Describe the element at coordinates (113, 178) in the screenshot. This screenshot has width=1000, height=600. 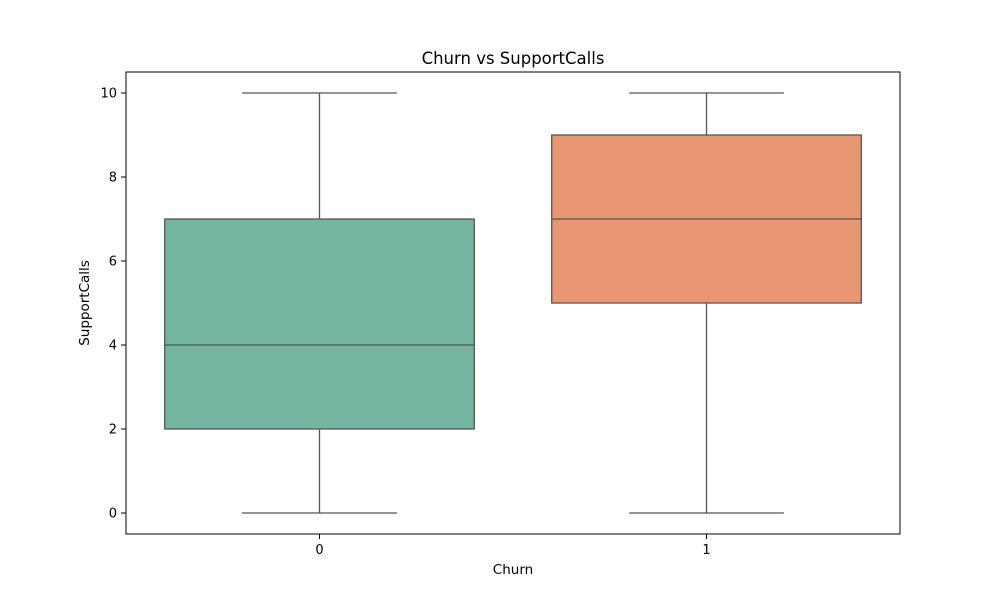
I see `y-tick-label: 8` at that location.